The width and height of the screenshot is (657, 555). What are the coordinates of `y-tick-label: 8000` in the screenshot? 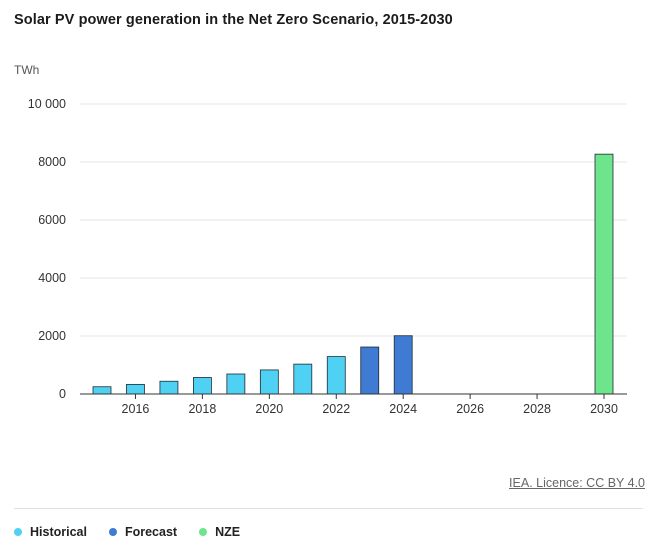 It's located at (52, 162).